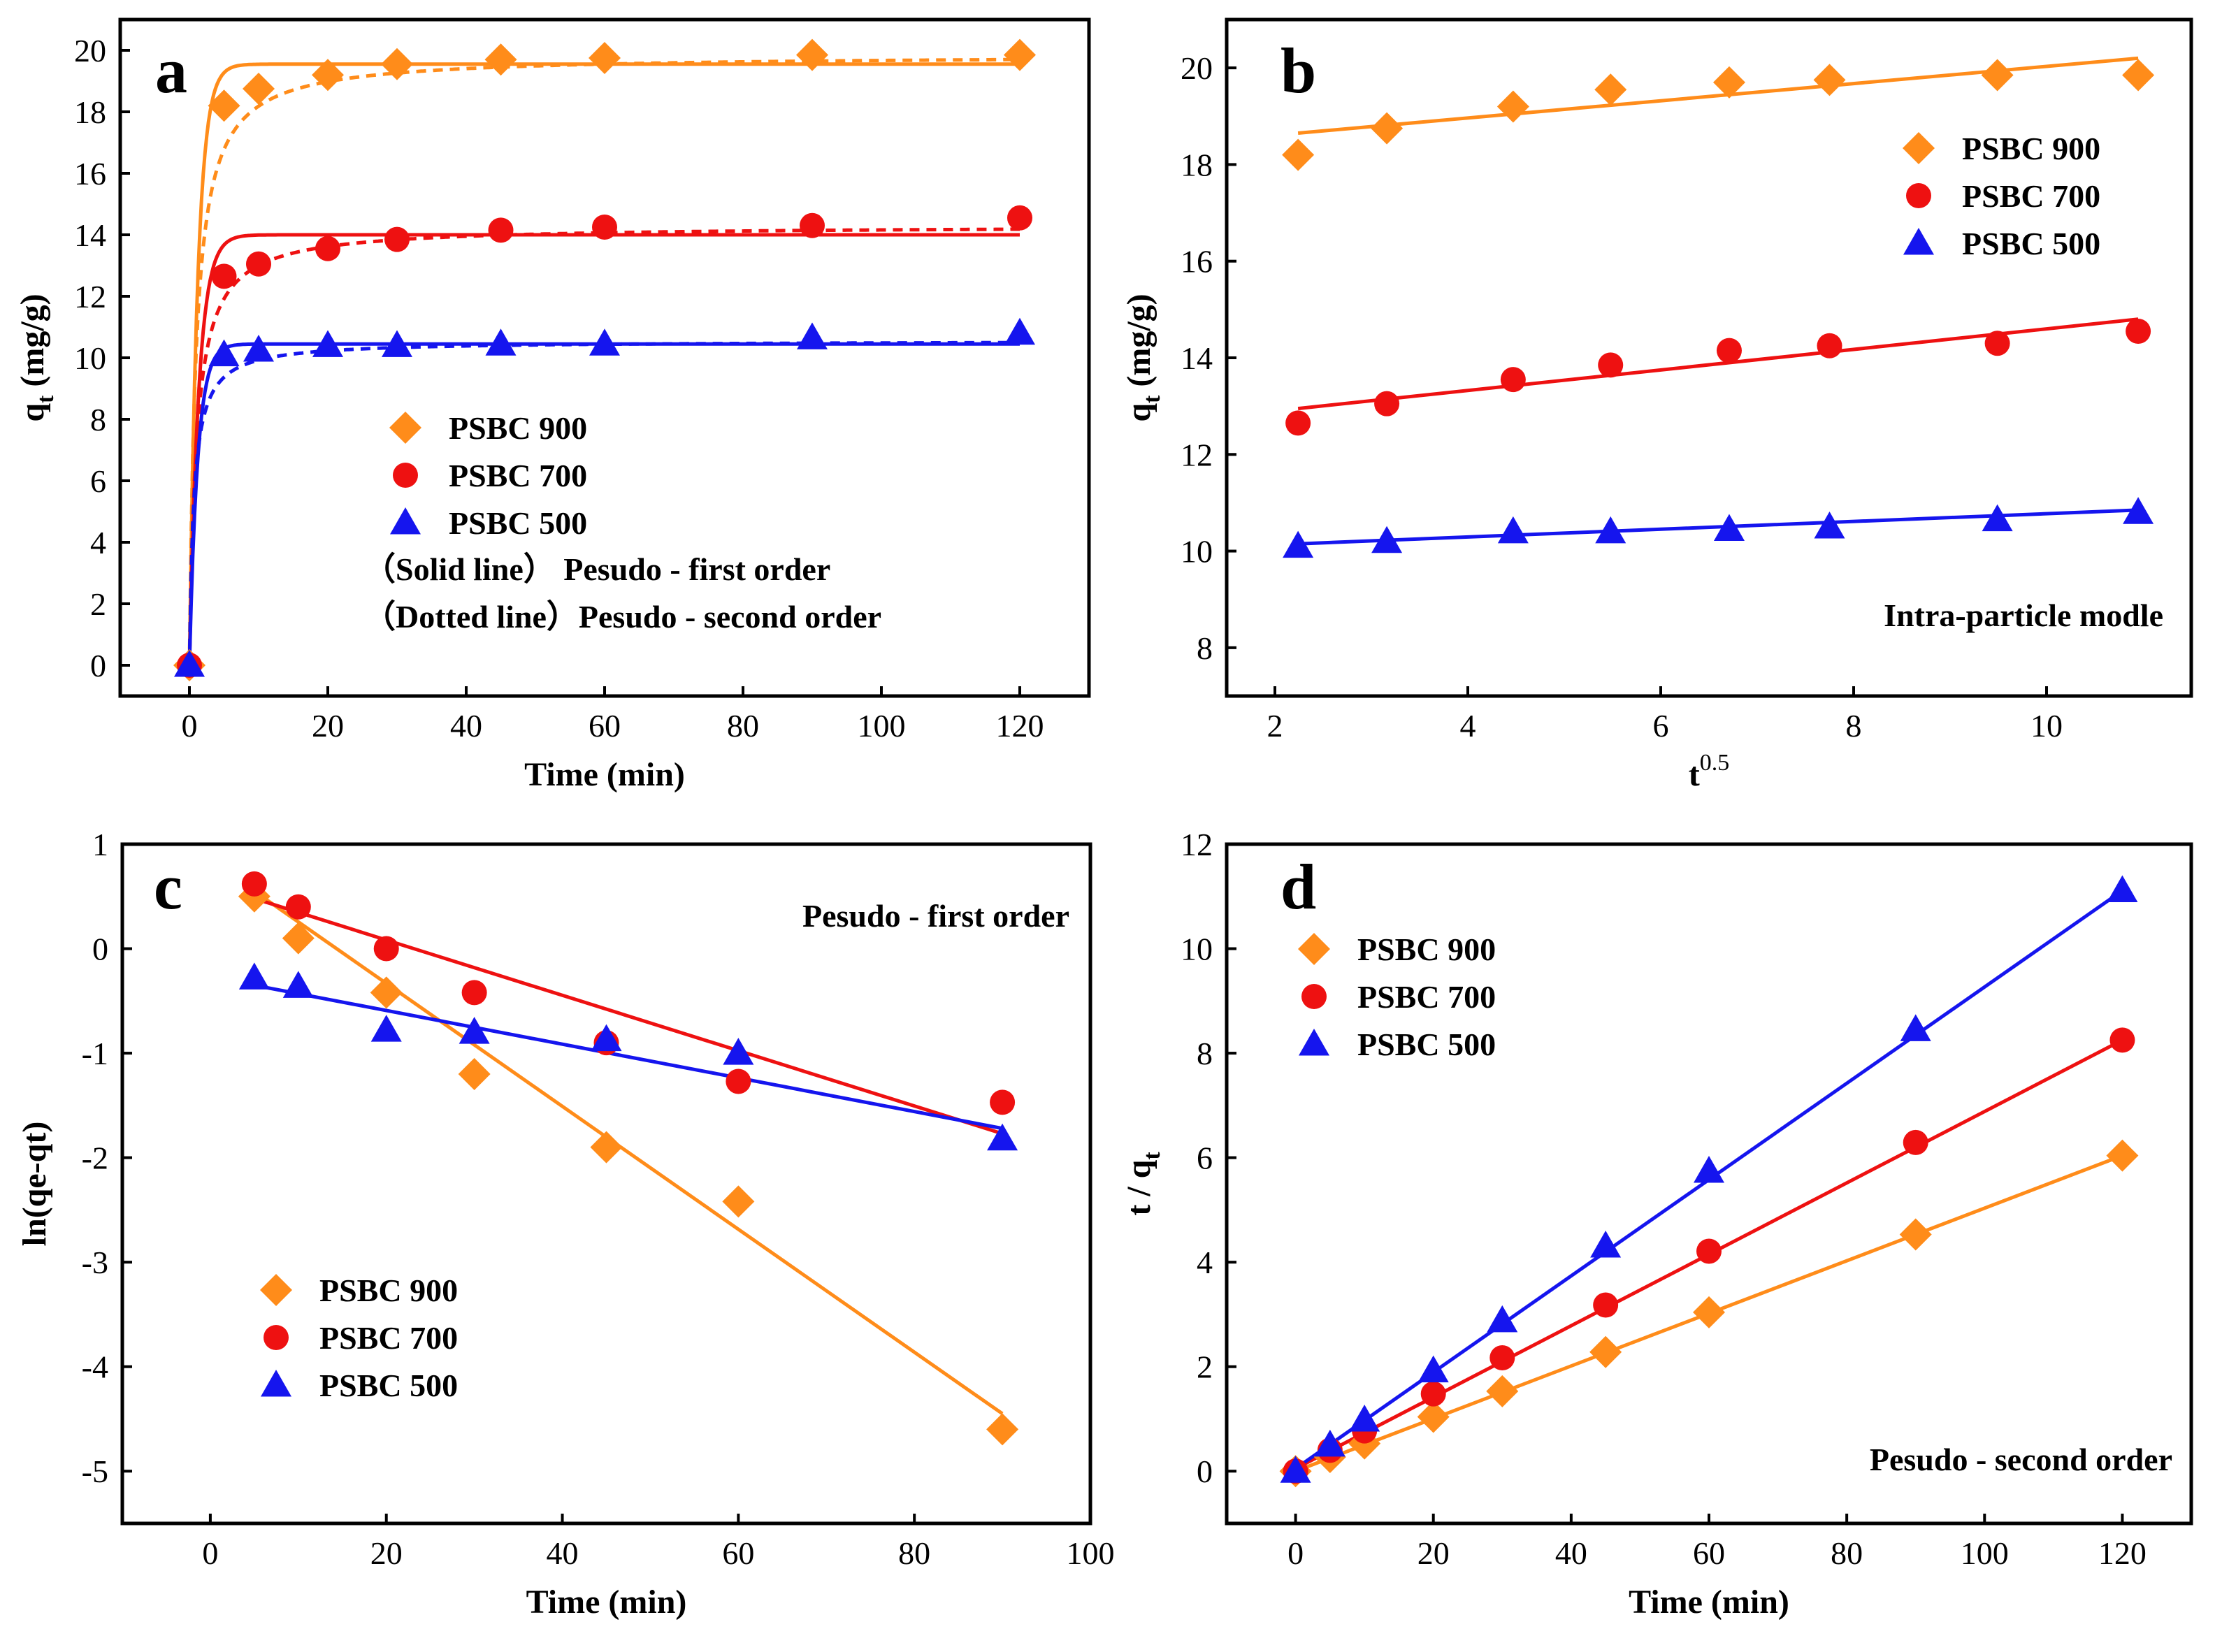 This screenshot has height=1652, width=2222. Describe the element at coordinates (1197, 262) in the screenshot. I see `y-tick-label: 16` at that location.